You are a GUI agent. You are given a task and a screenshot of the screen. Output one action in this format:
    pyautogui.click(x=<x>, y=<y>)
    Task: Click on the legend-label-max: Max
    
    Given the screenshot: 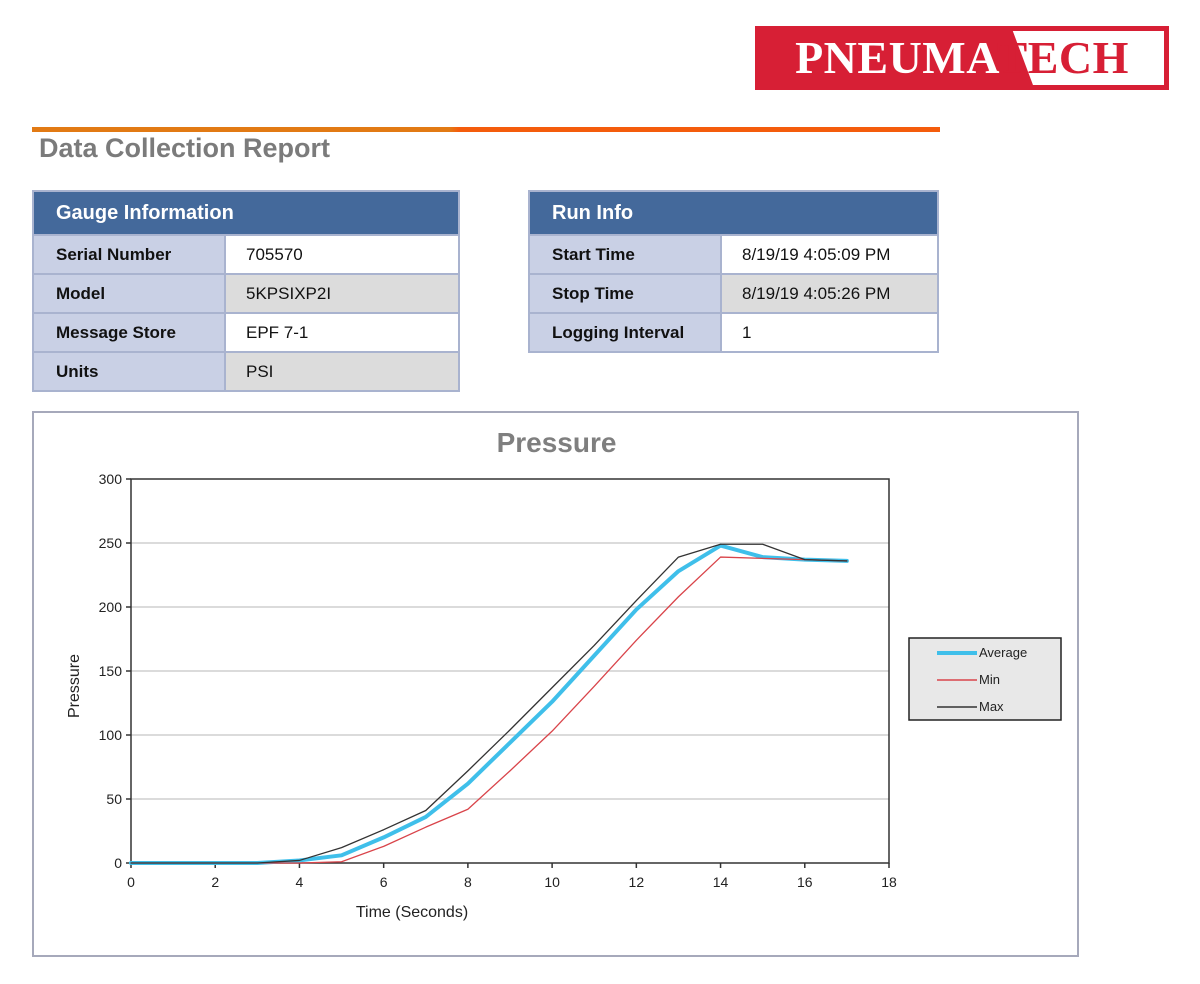 What is the action you would take?
    pyautogui.click(x=991, y=706)
    